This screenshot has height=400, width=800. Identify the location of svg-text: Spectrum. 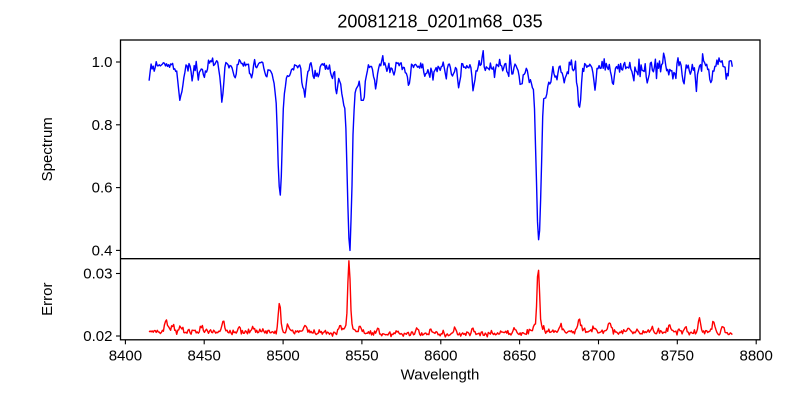
(47, 149).